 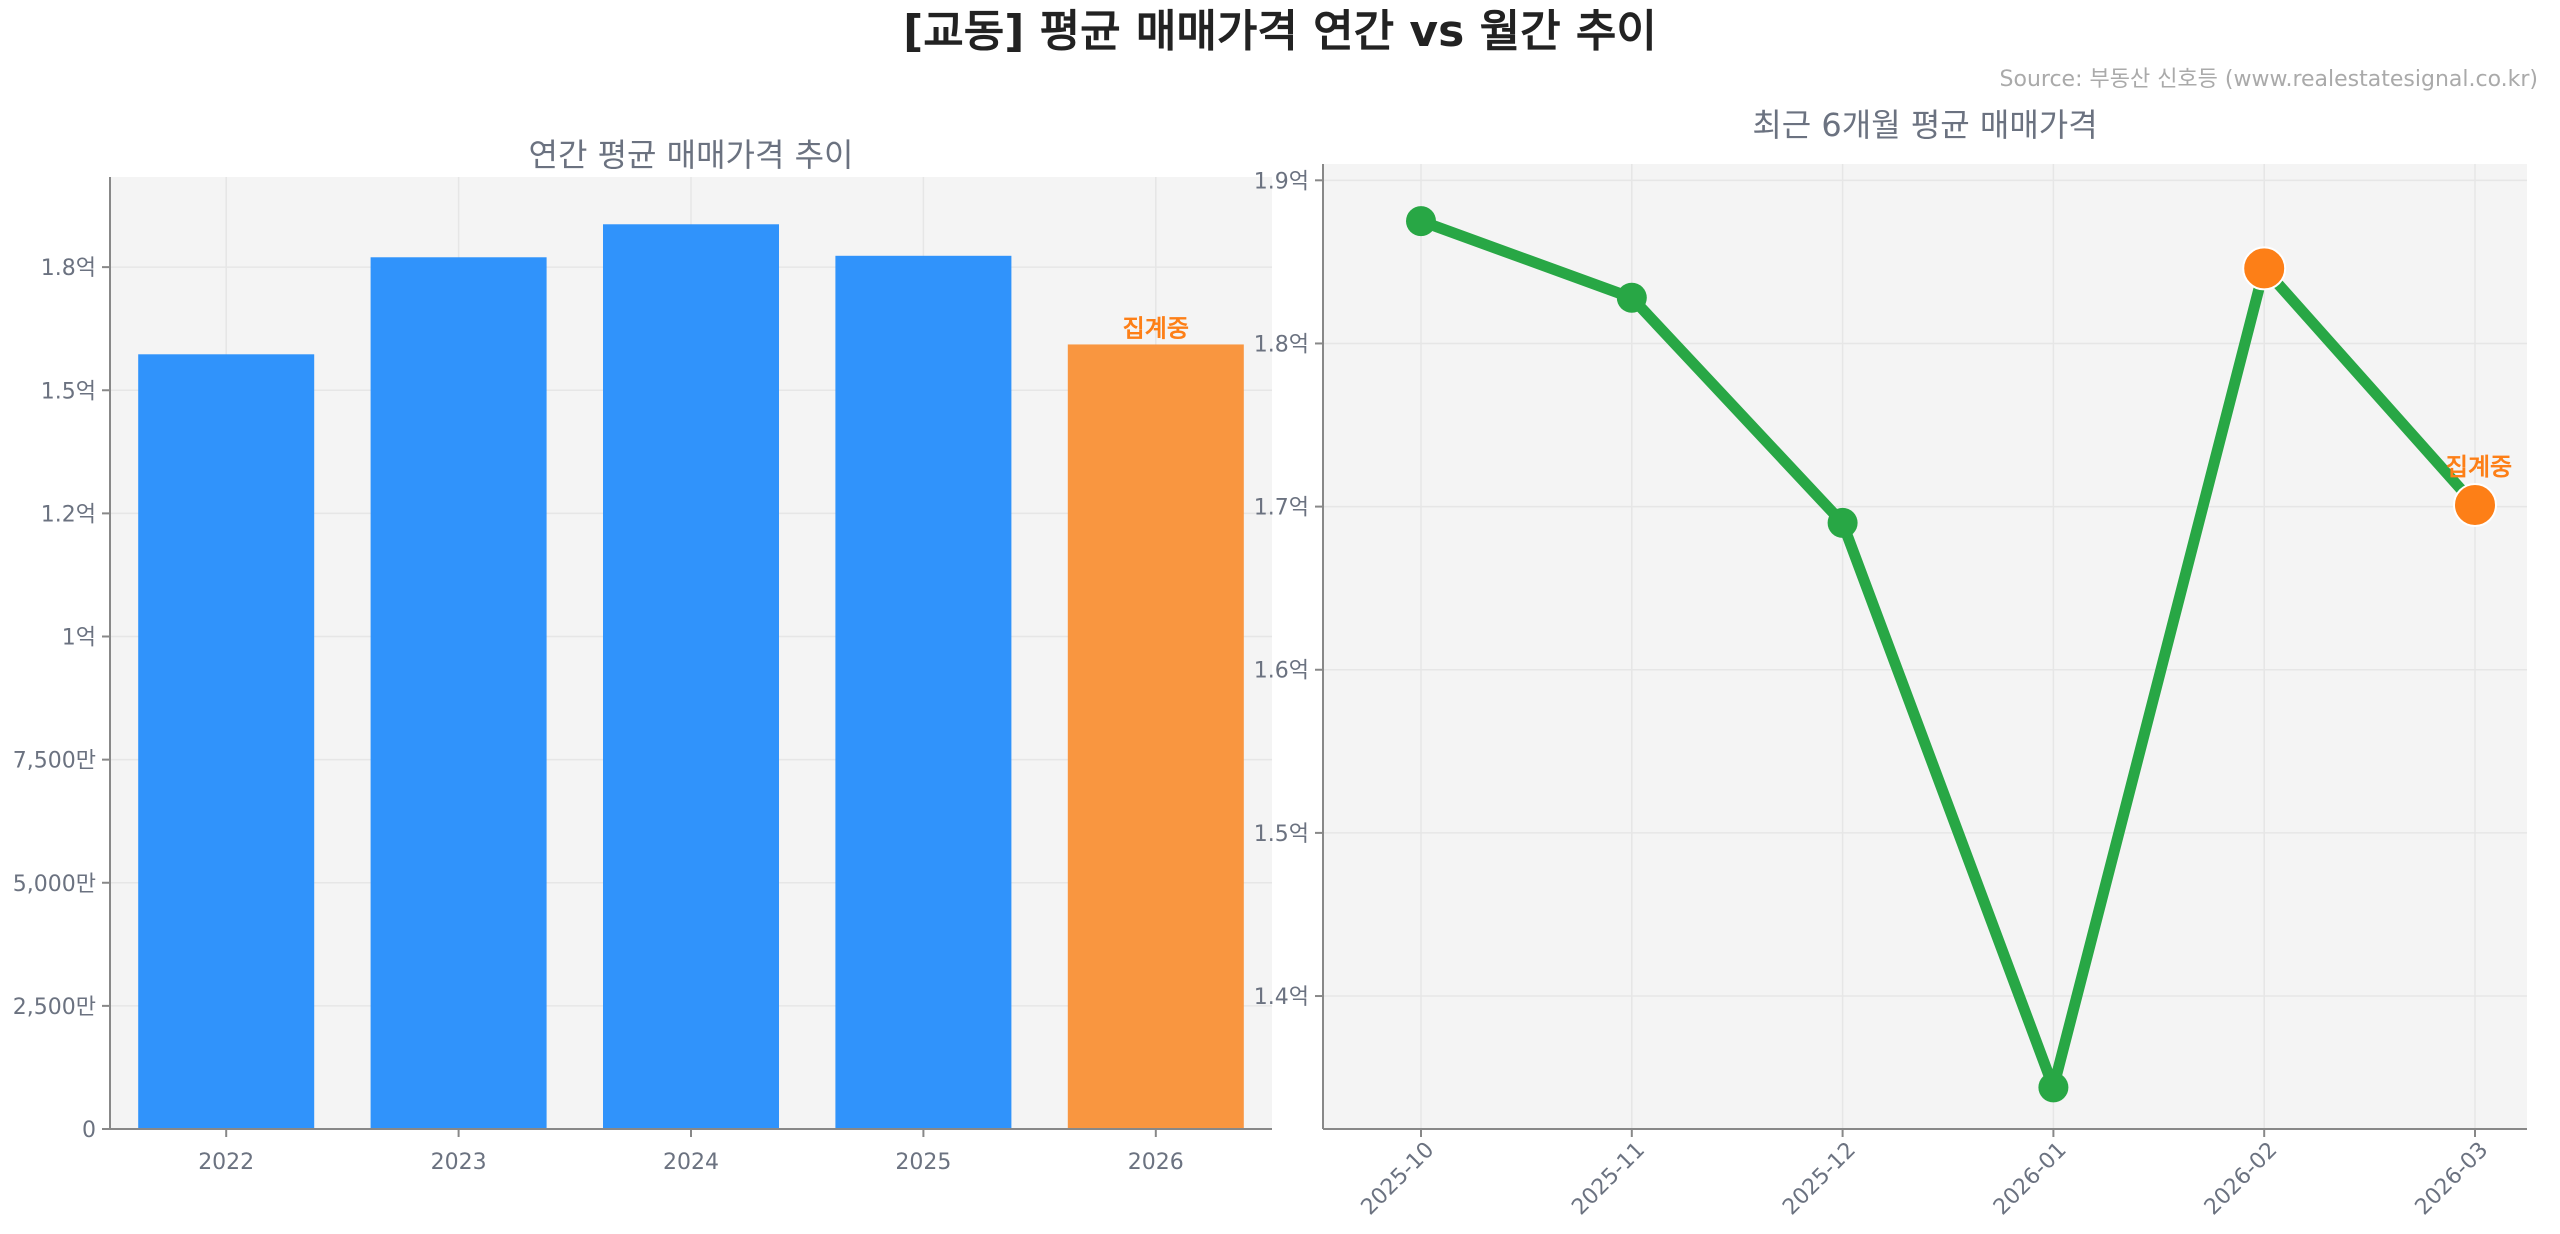 I want to click on x-tick-label: 2025-12, so click(x=1819, y=1179).